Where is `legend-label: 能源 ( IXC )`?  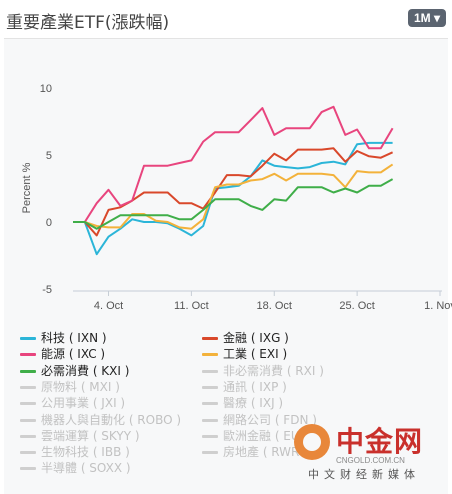
legend-label: 能源 ( IXC ) is located at coordinates (73, 354).